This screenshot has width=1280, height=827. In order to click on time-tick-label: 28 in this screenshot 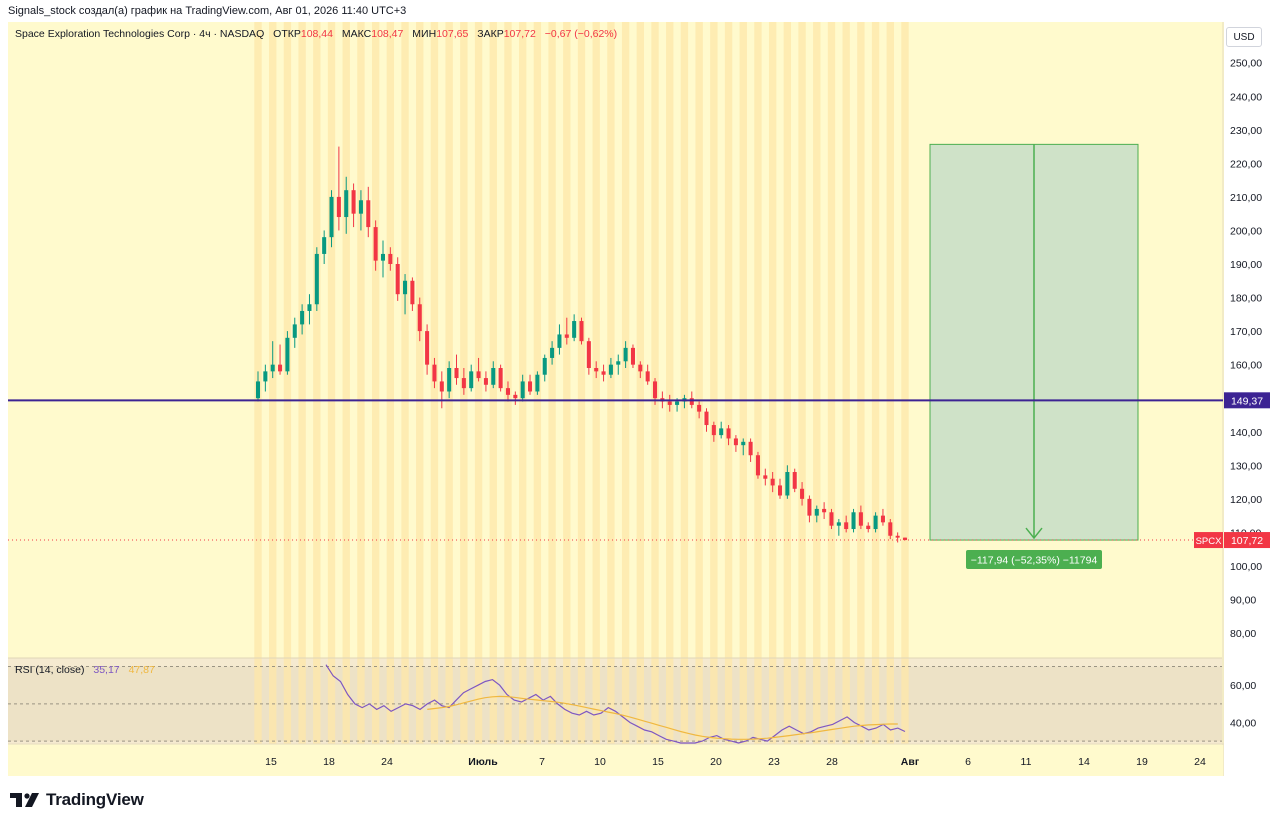, I will do `click(832, 762)`.